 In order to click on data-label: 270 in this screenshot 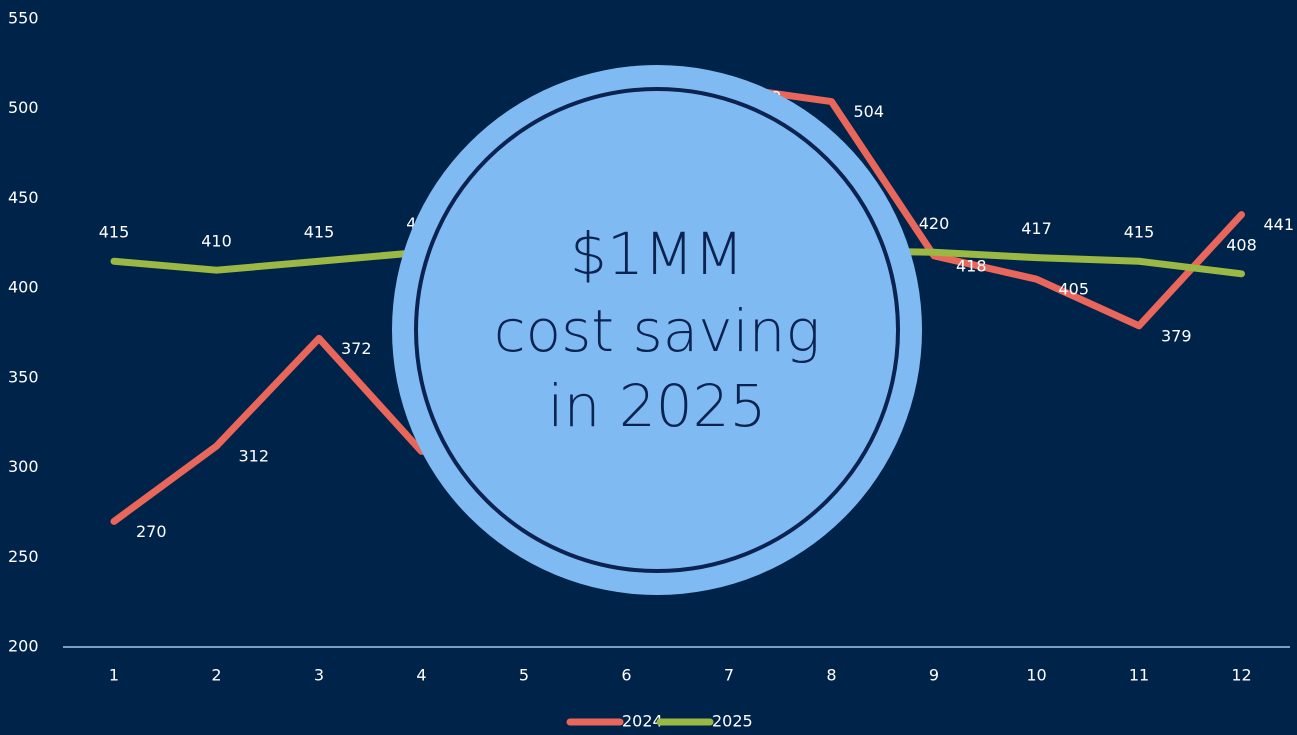, I will do `click(151, 531)`.